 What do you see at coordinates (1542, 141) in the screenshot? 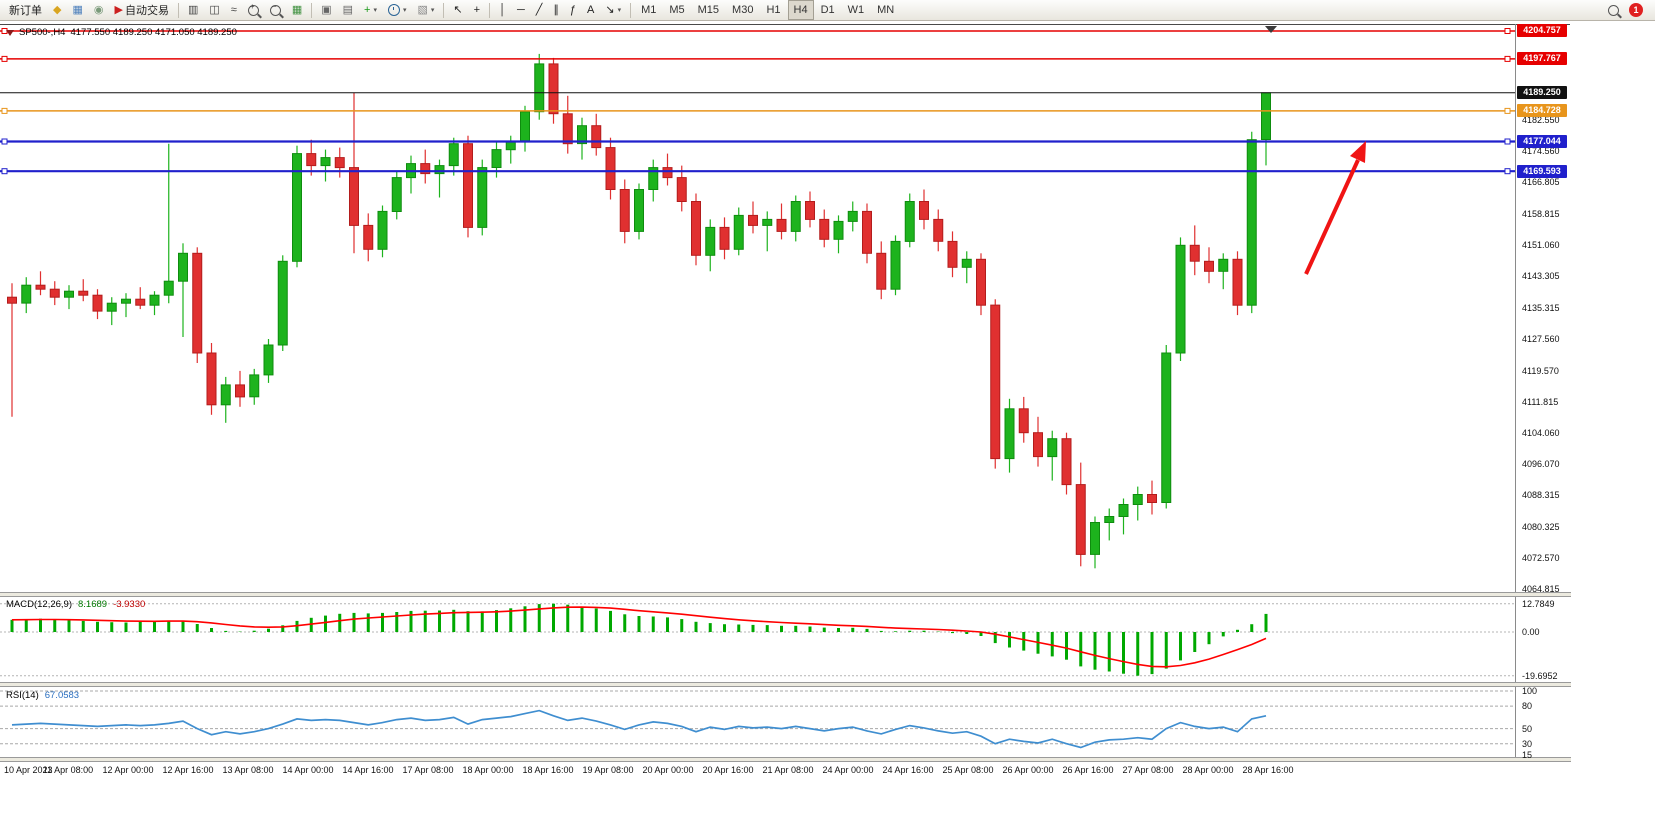
I see `price-tag-4177.044: 4177.044` at bounding box center [1542, 141].